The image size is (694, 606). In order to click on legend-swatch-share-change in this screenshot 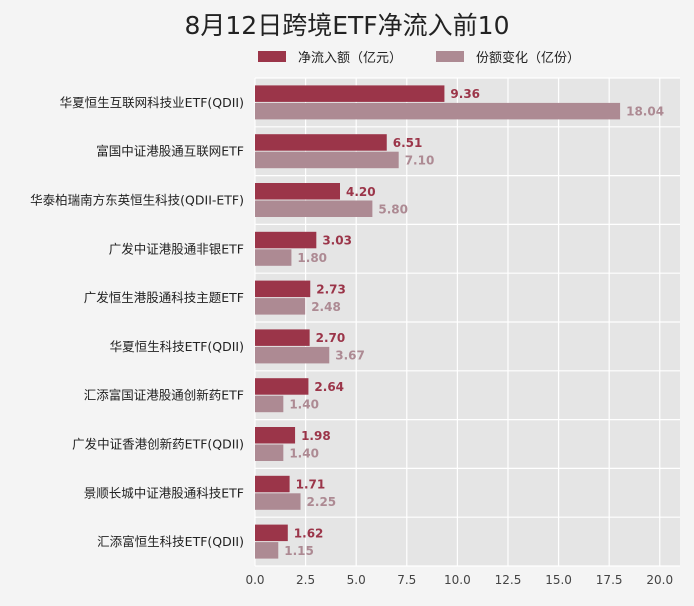, I will do `click(450, 56)`.